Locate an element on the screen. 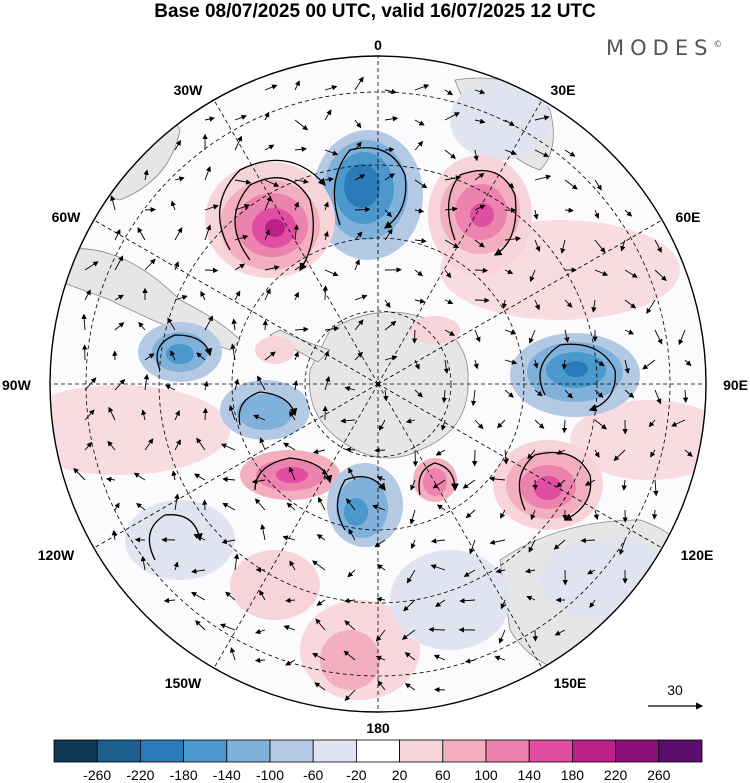 This screenshot has height=783, width=750. lon-label-90w: 90W is located at coordinates (17, 385).